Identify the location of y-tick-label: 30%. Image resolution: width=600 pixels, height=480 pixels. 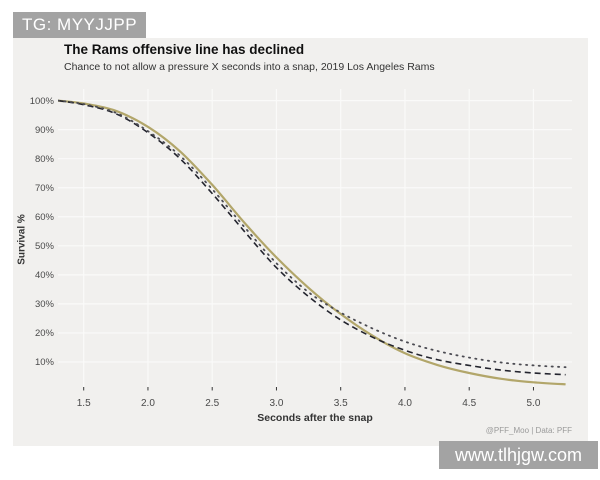
(44, 304).